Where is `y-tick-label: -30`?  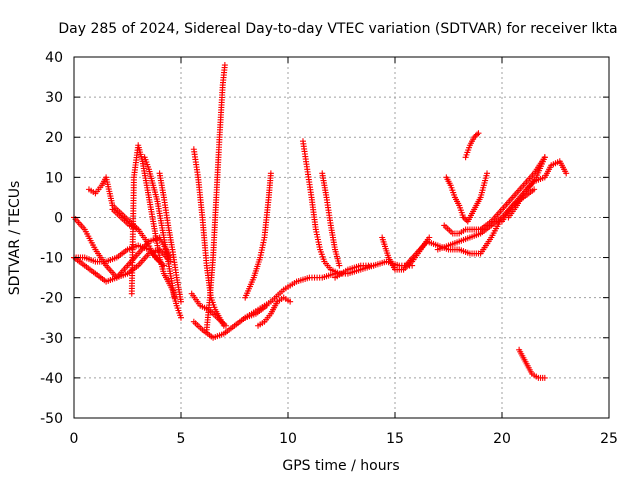
y-tick-label: -30 is located at coordinates (51, 339).